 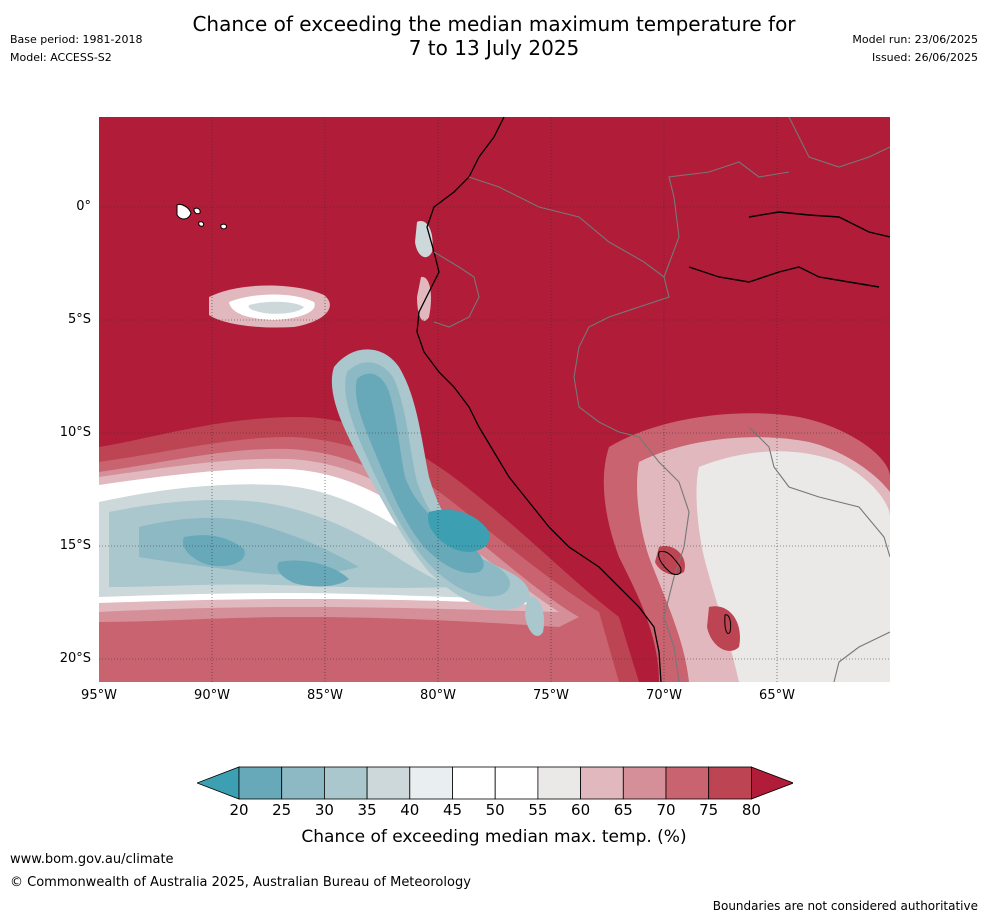 What do you see at coordinates (76, 49) in the screenshot?
I see `meta-left: Base period: 1981-2018 Model: ACCESS-S2` at bounding box center [76, 49].